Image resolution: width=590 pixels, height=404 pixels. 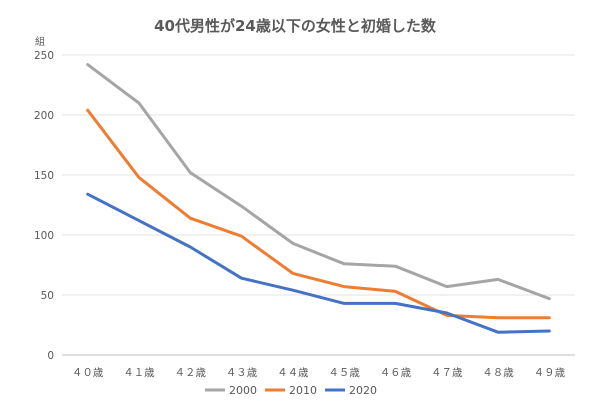 What do you see at coordinates (44, 206) in the screenshot?
I see `y-axis-ticks: 0 50 100 150 200 250` at bounding box center [44, 206].